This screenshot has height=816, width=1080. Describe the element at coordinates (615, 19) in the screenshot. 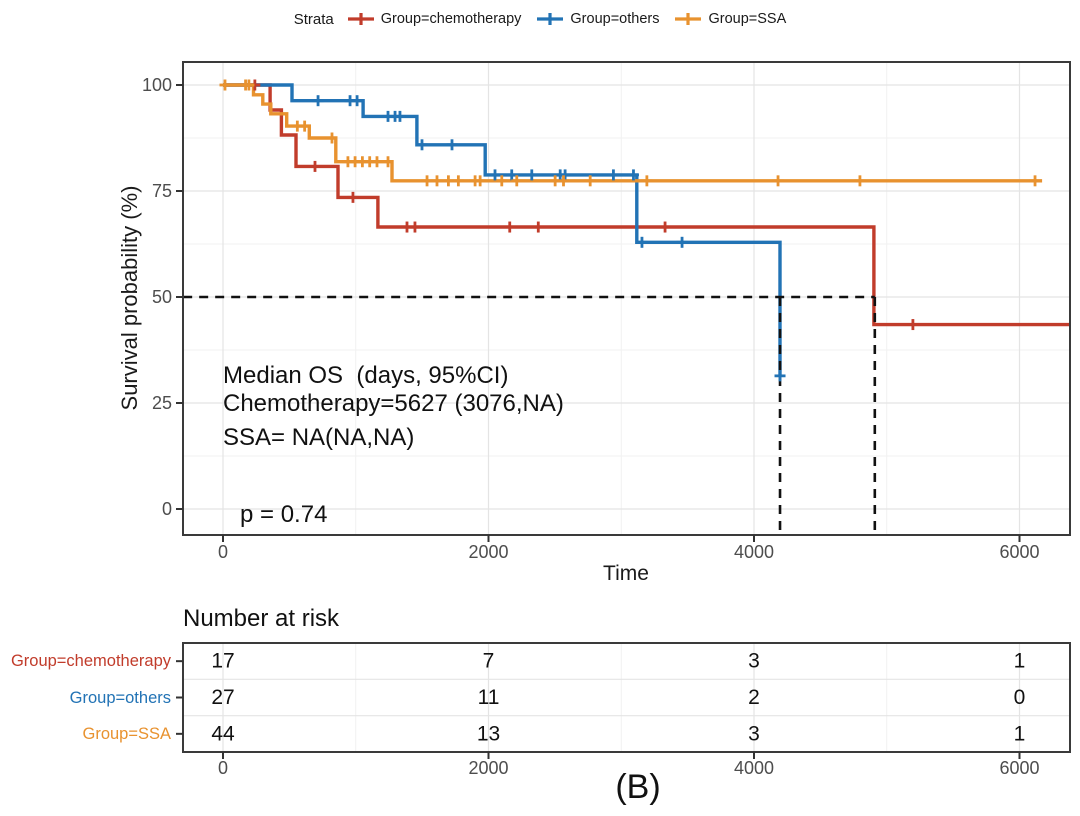

I see `legend-item-label: Group=others` at that location.